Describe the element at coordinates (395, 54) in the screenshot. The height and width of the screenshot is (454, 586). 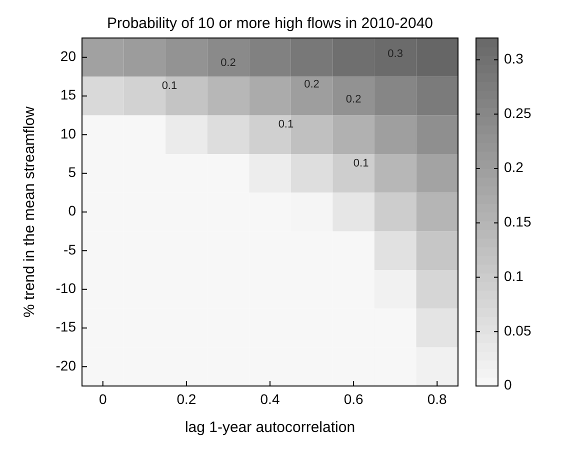
I see `annotation: 0.3` at that location.